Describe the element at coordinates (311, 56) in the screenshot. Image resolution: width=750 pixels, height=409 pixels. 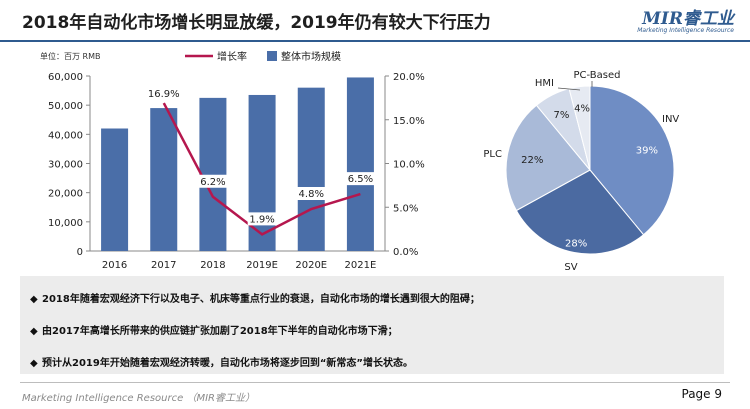
I see `legend-label-market-size: 整体市场规模` at that location.